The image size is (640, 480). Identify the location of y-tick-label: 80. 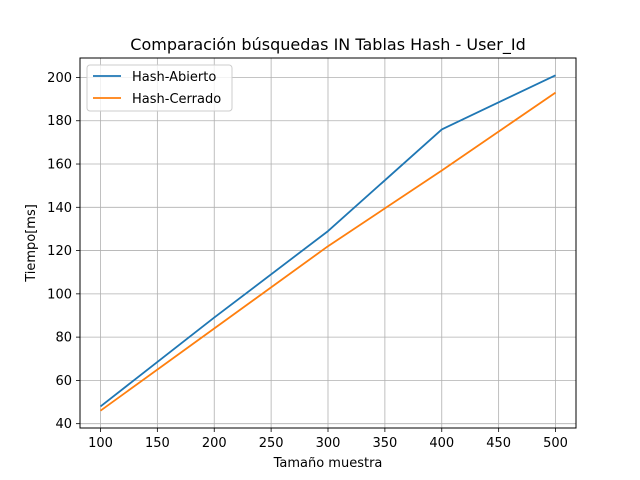
(63, 338).